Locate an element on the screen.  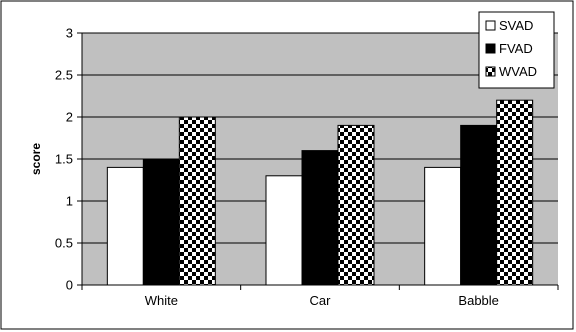
bar-wvad-babble is located at coordinates (515, 192).